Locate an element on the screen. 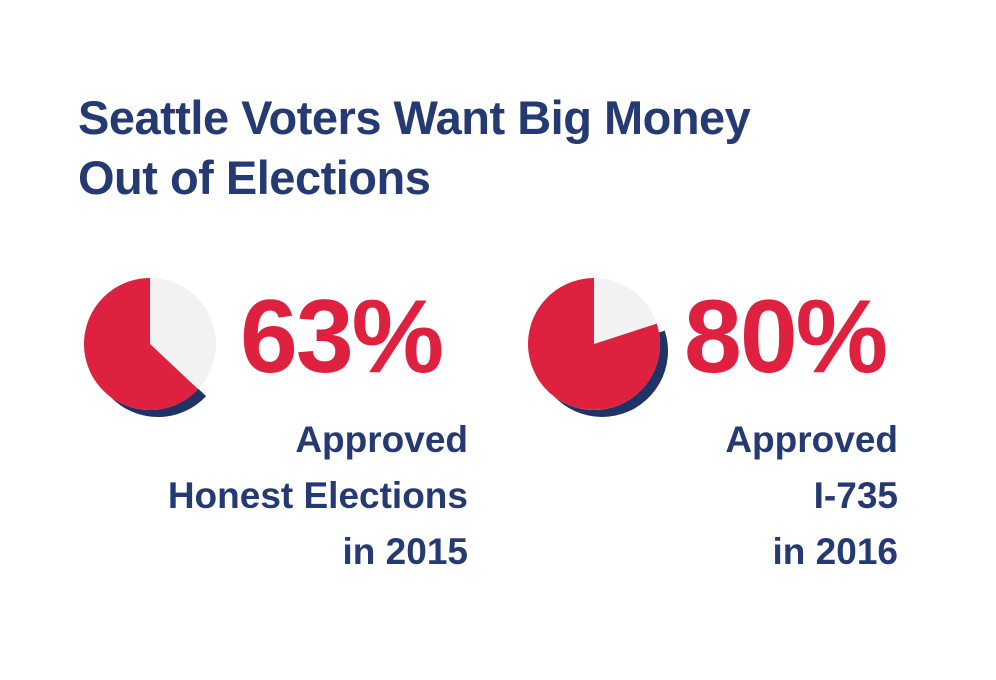 This screenshot has height=680, width=996. caption-2015-line-1: Approved is located at coordinates (381, 439).